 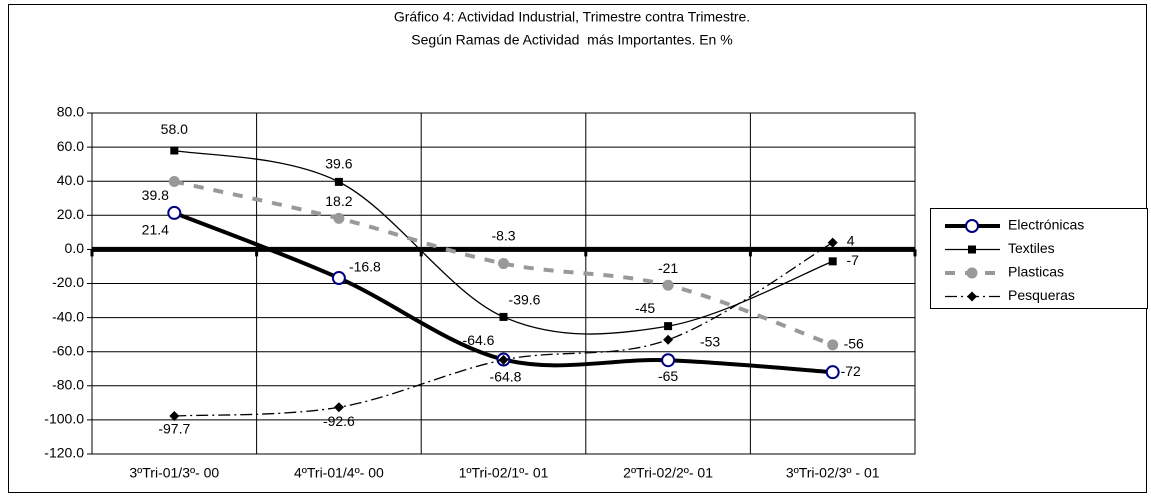 What do you see at coordinates (68, 385) in the screenshot?
I see `y-tick-label: -80.0` at bounding box center [68, 385].